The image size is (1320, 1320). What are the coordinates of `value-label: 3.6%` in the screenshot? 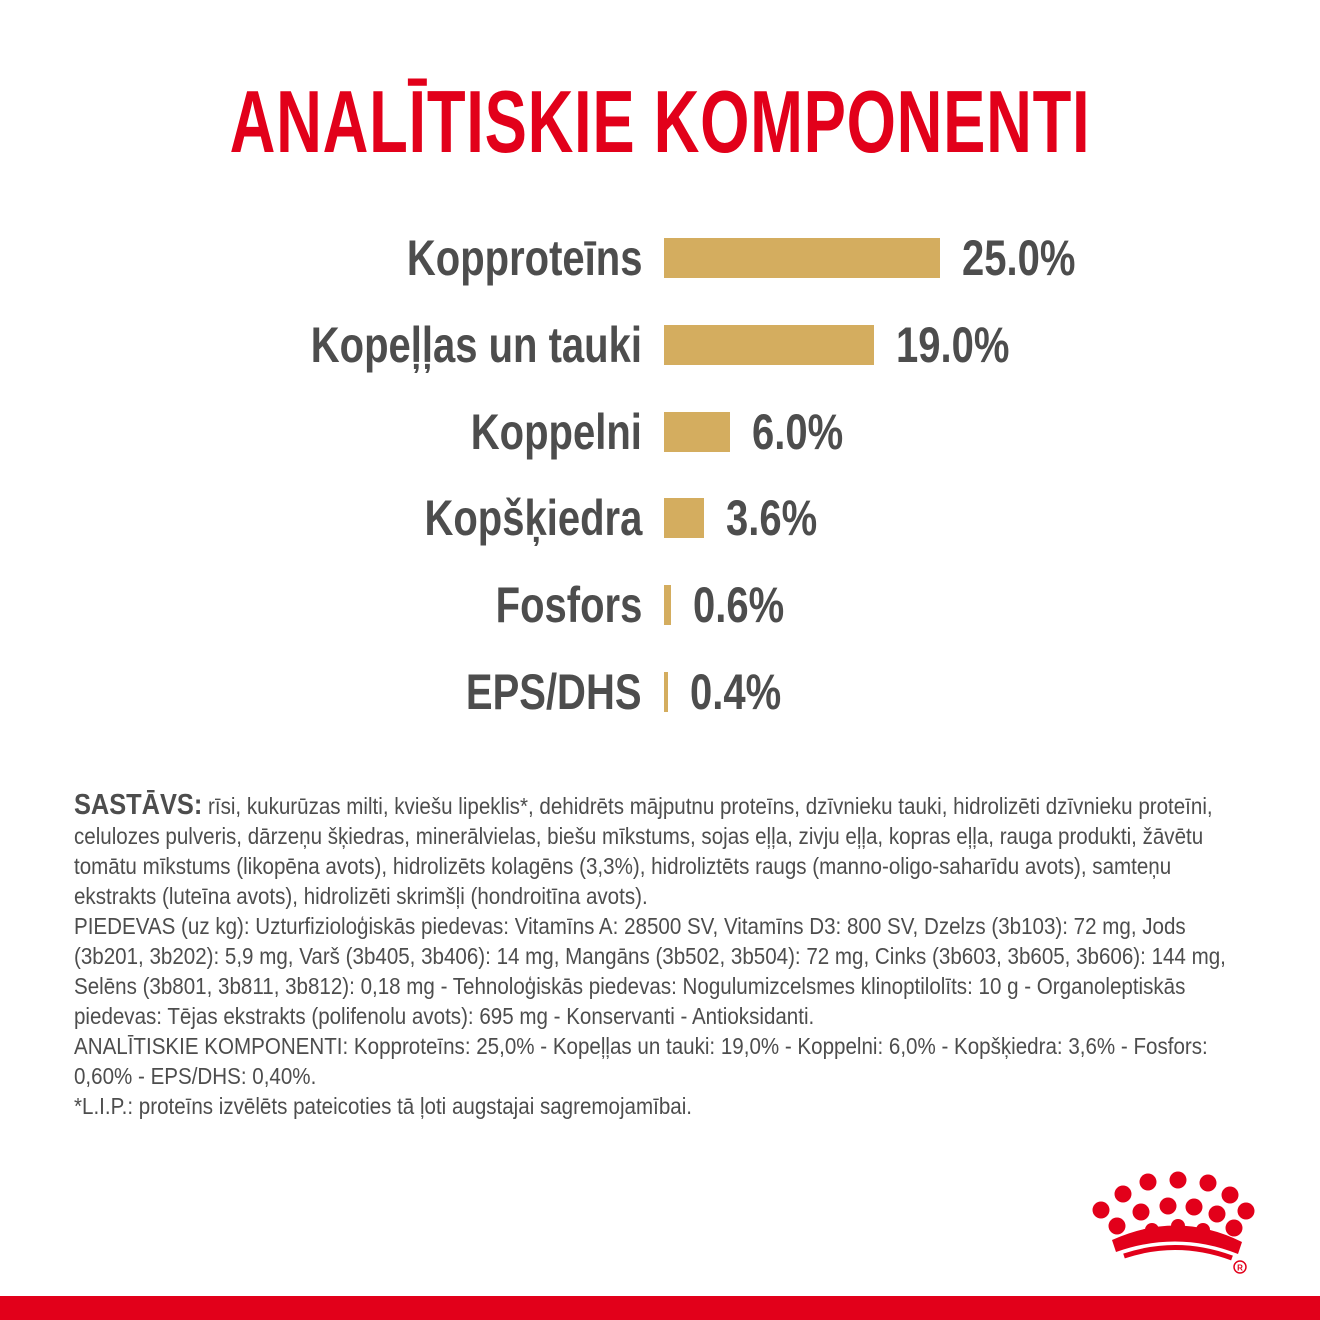 It's located at (771, 518).